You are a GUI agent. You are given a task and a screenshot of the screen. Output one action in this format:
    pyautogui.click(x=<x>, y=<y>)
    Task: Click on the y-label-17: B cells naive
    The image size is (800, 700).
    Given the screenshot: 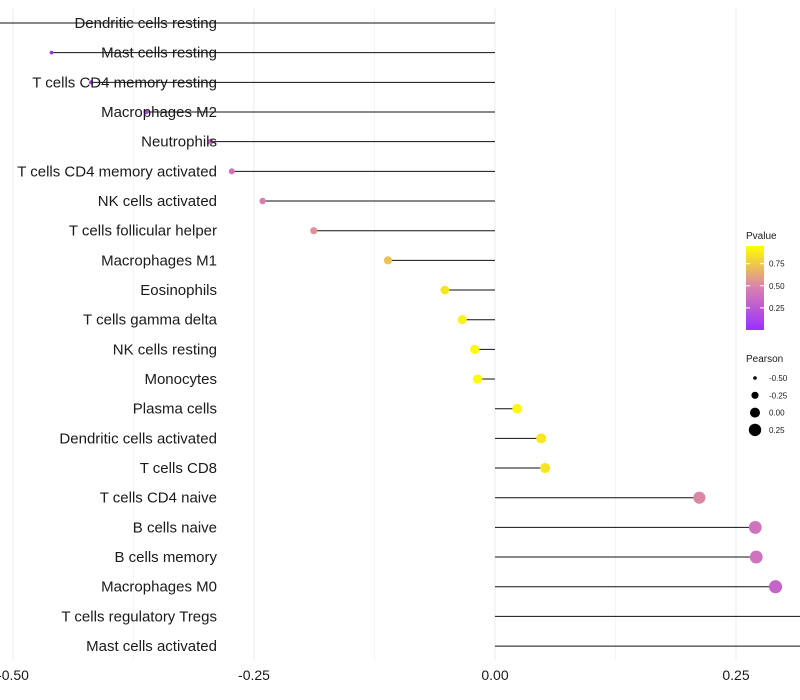 What is the action you would take?
    pyautogui.click(x=175, y=527)
    